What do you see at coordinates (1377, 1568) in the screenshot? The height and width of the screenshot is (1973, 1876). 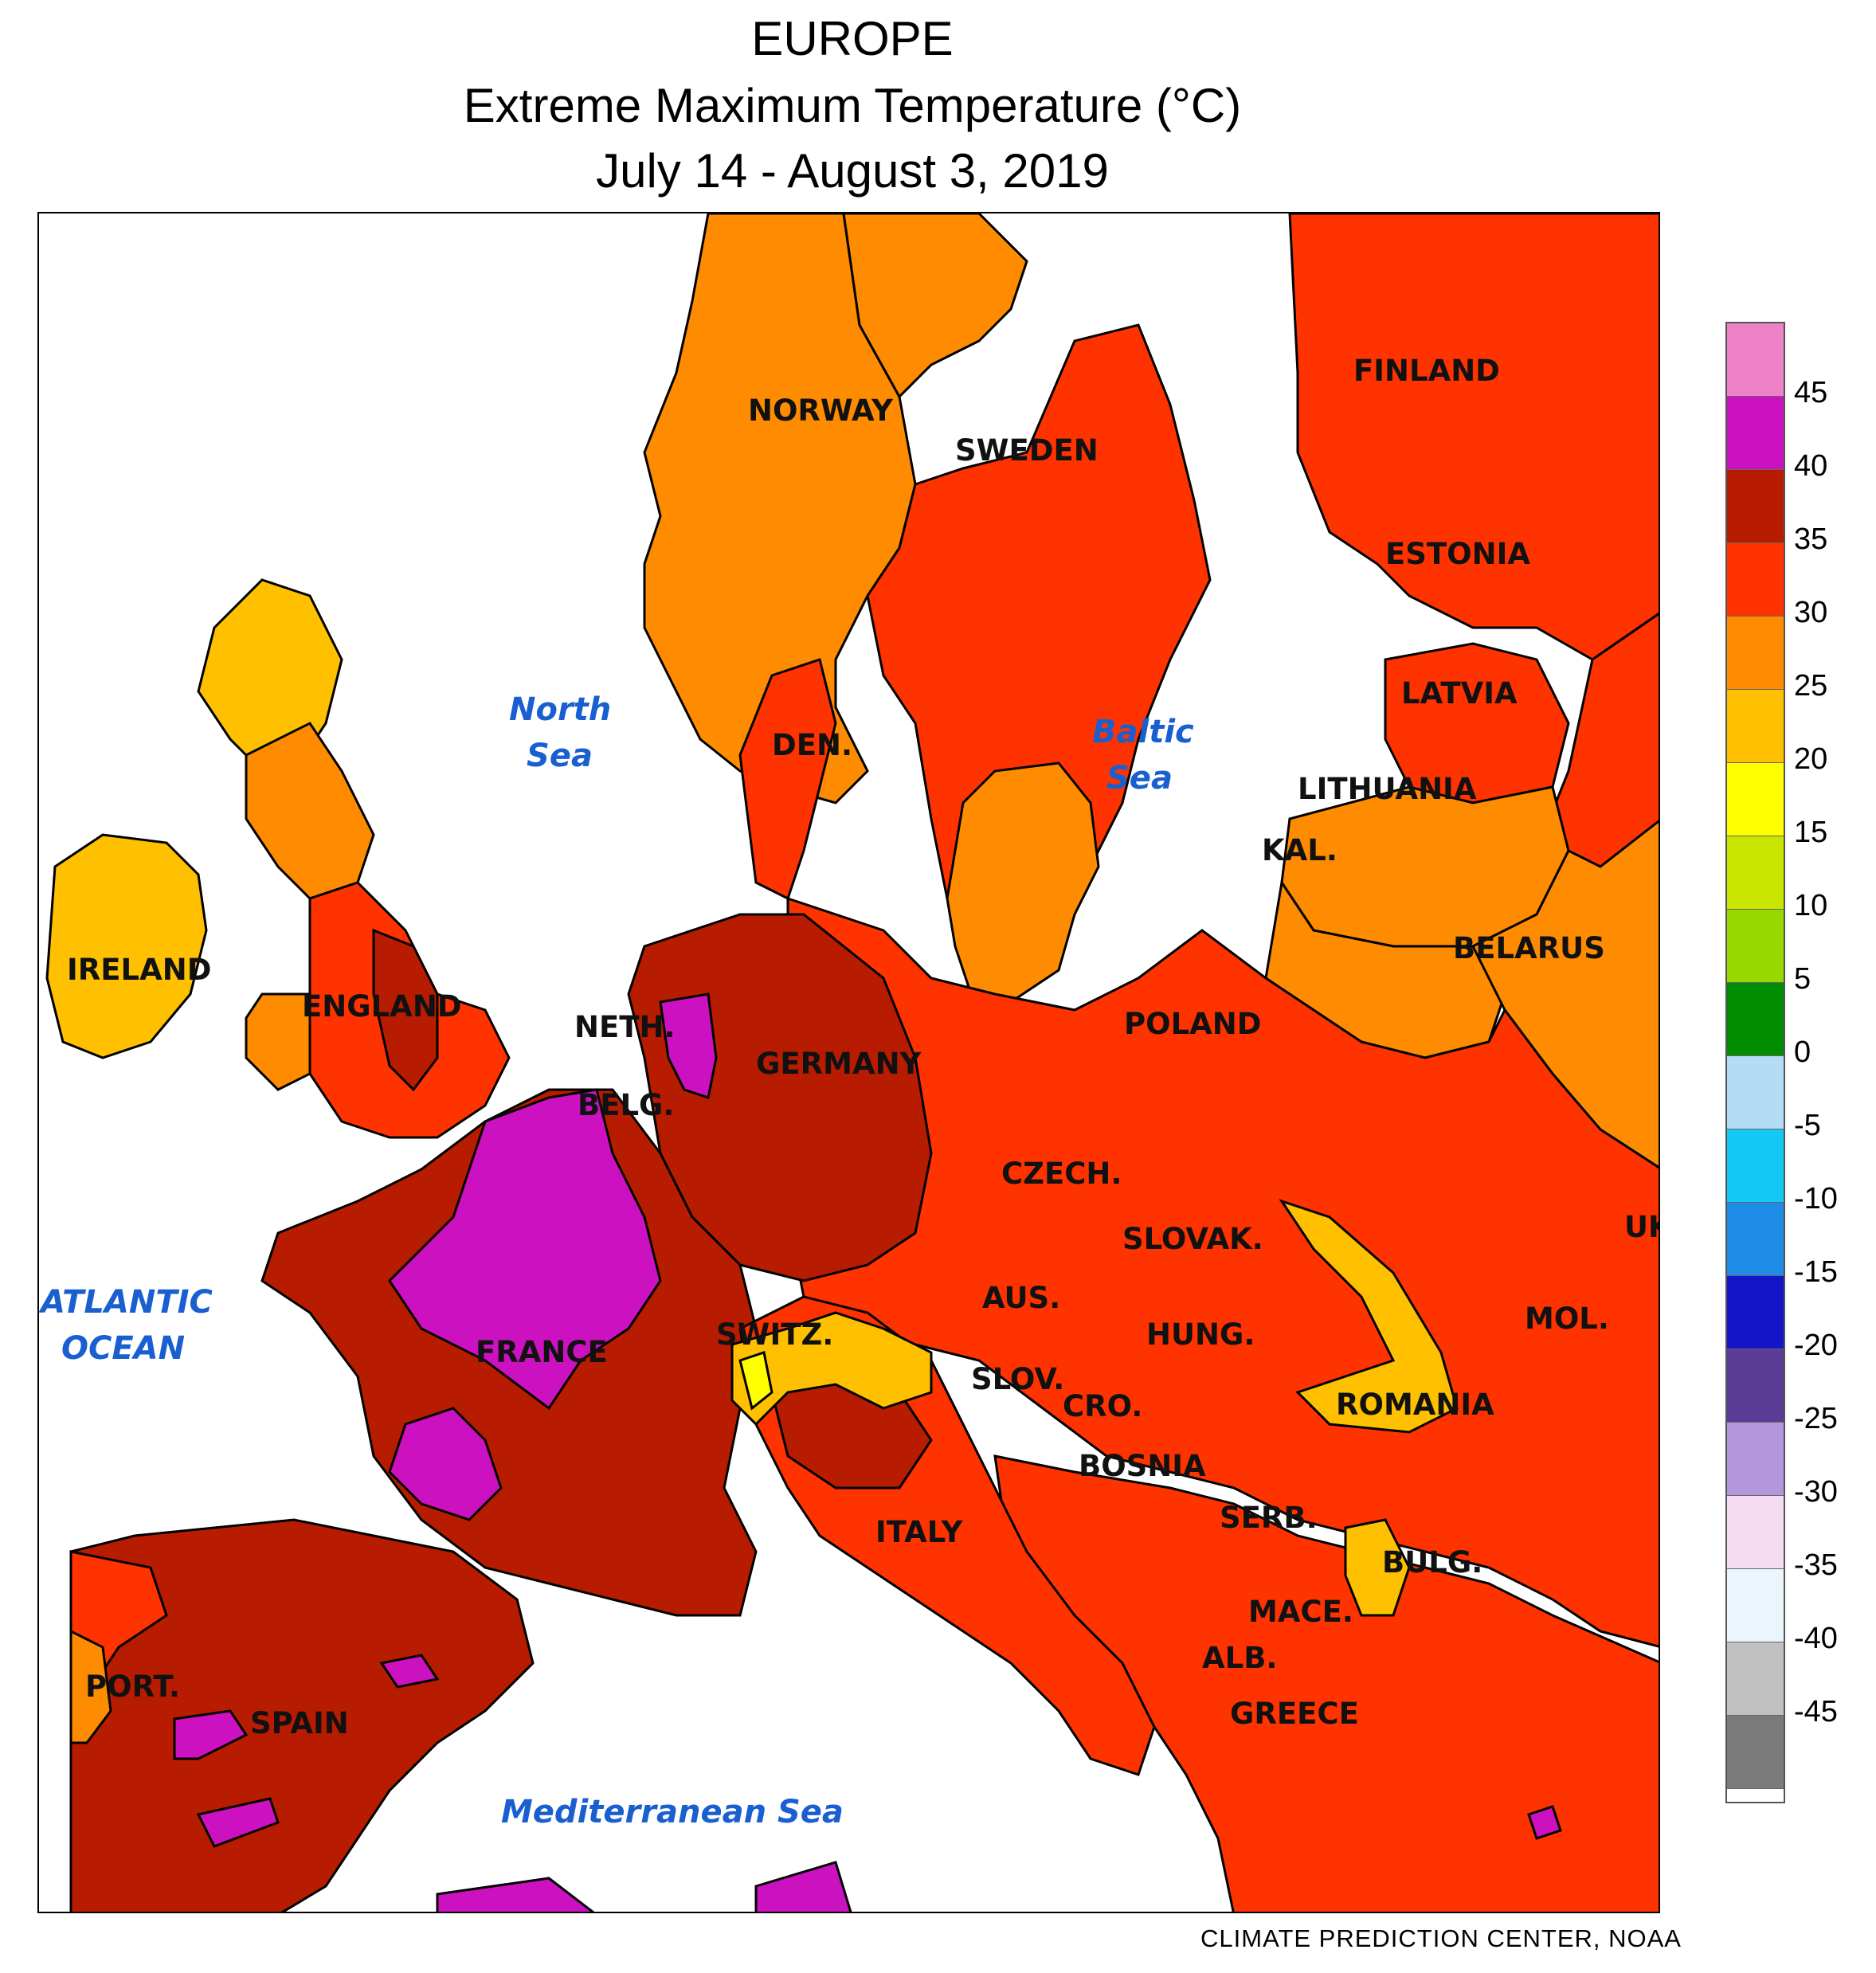 I see `region-bulgaria-cool` at bounding box center [1377, 1568].